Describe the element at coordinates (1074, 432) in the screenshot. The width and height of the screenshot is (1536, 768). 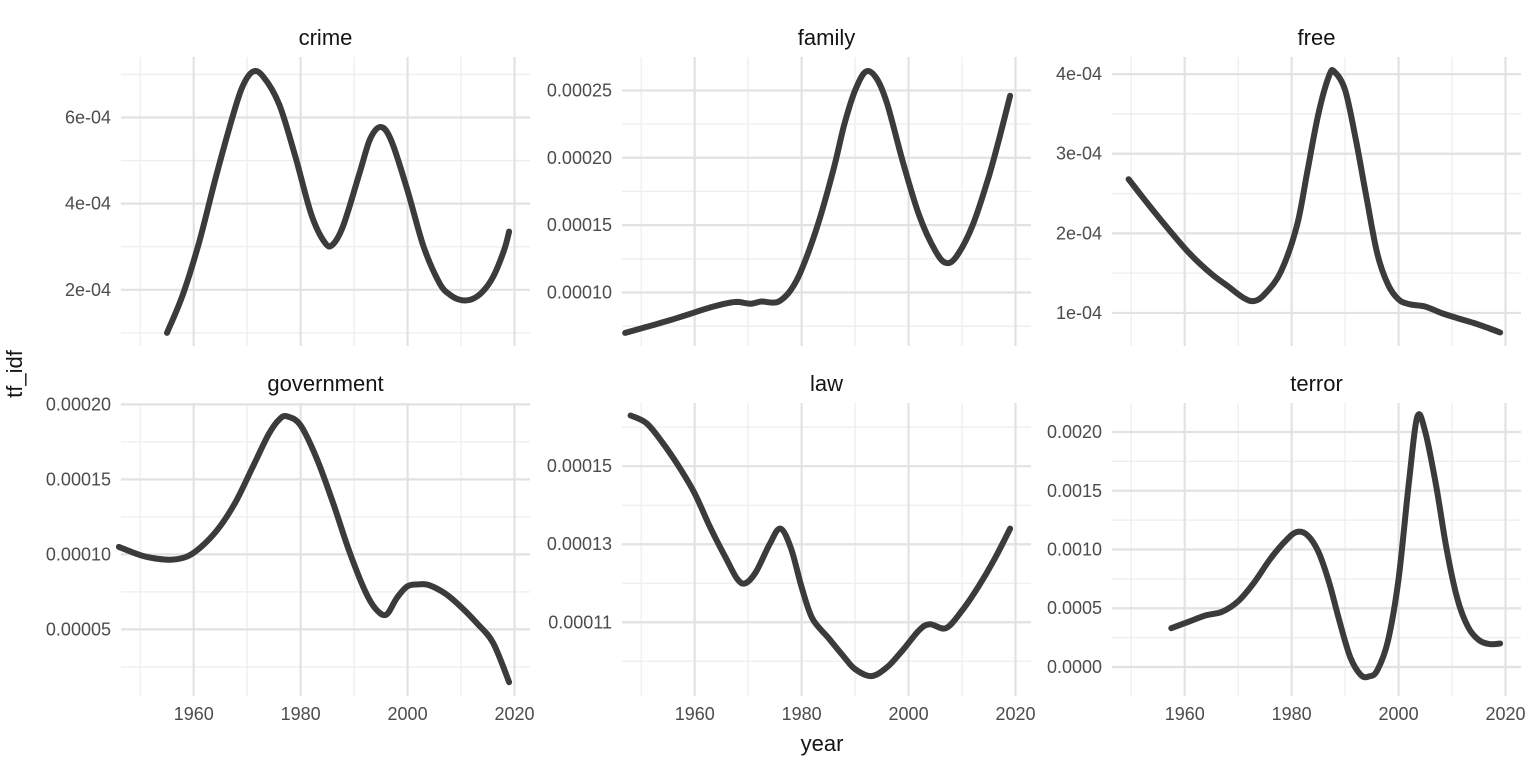
I see `y-tick-label: 0.0020` at that location.